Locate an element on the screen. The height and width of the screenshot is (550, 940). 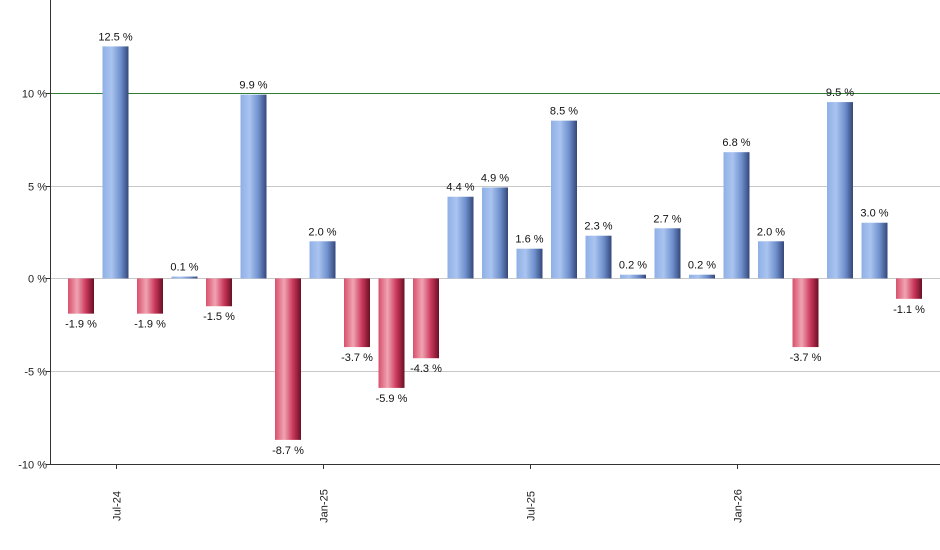
x-tick-label: Jul-25 is located at coordinates (532, 506).